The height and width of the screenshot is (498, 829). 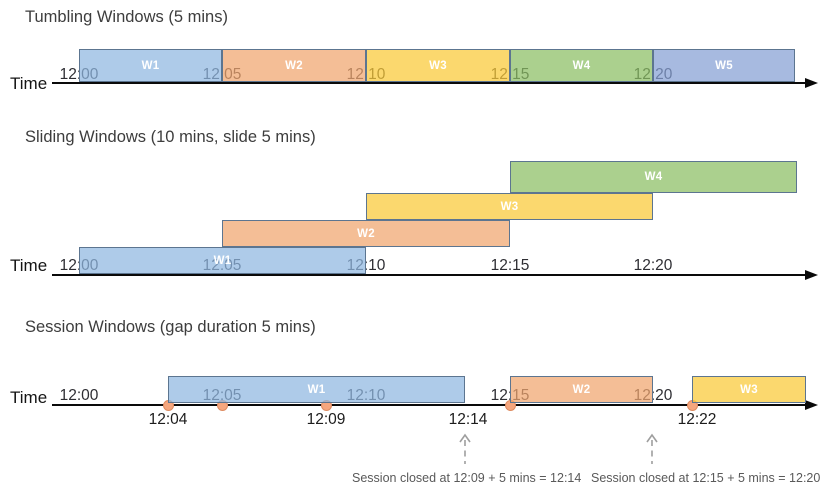 I want to click on sliding-tick-12-20: 12:20, so click(x=653, y=265).